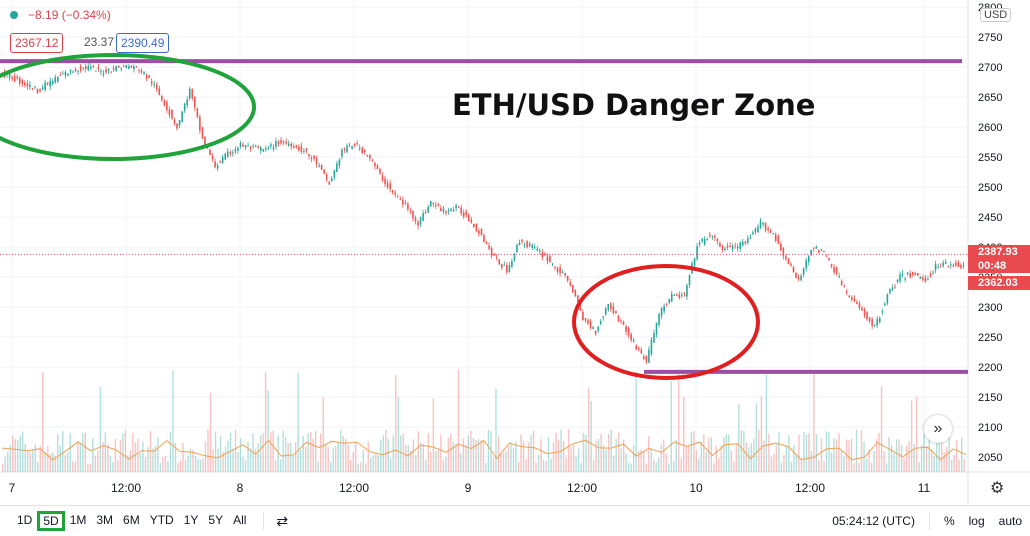 The image size is (1030, 536). Describe the element at coordinates (105, 520) in the screenshot. I see `range-3m: 3M` at that location.